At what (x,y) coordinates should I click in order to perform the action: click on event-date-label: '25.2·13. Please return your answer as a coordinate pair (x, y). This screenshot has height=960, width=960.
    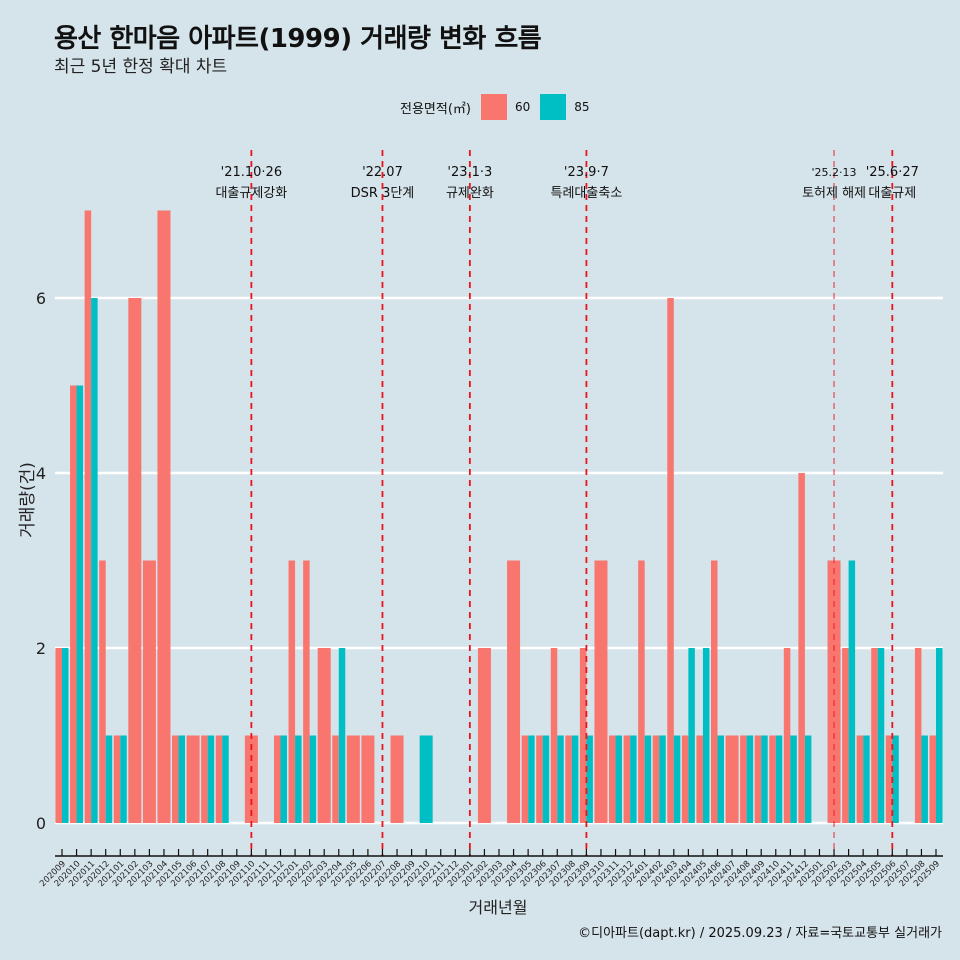
    Looking at the image, I should click on (834, 172).